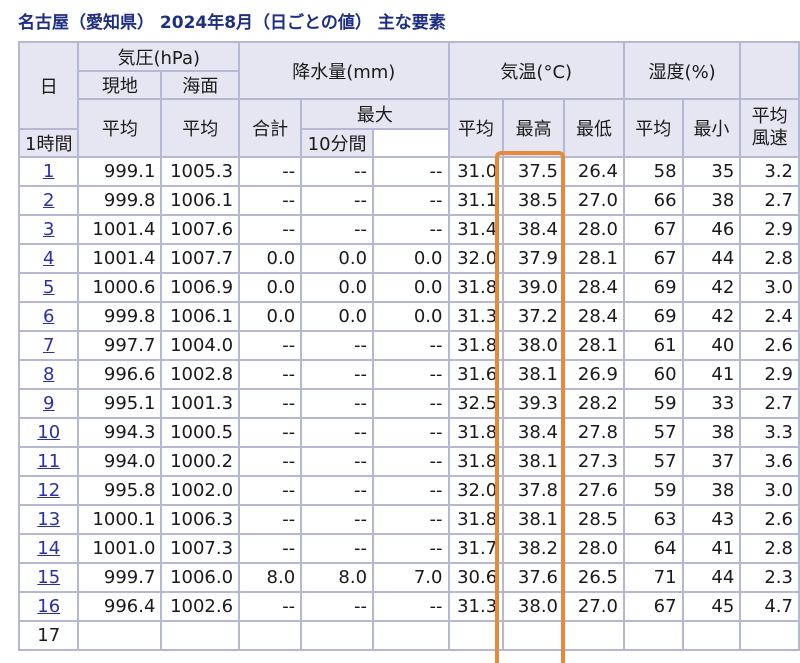 Image resolution: width=800 pixels, height=663 pixels. Describe the element at coordinates (200, 635) in the screenshot. I see `sea-cell` at that location.